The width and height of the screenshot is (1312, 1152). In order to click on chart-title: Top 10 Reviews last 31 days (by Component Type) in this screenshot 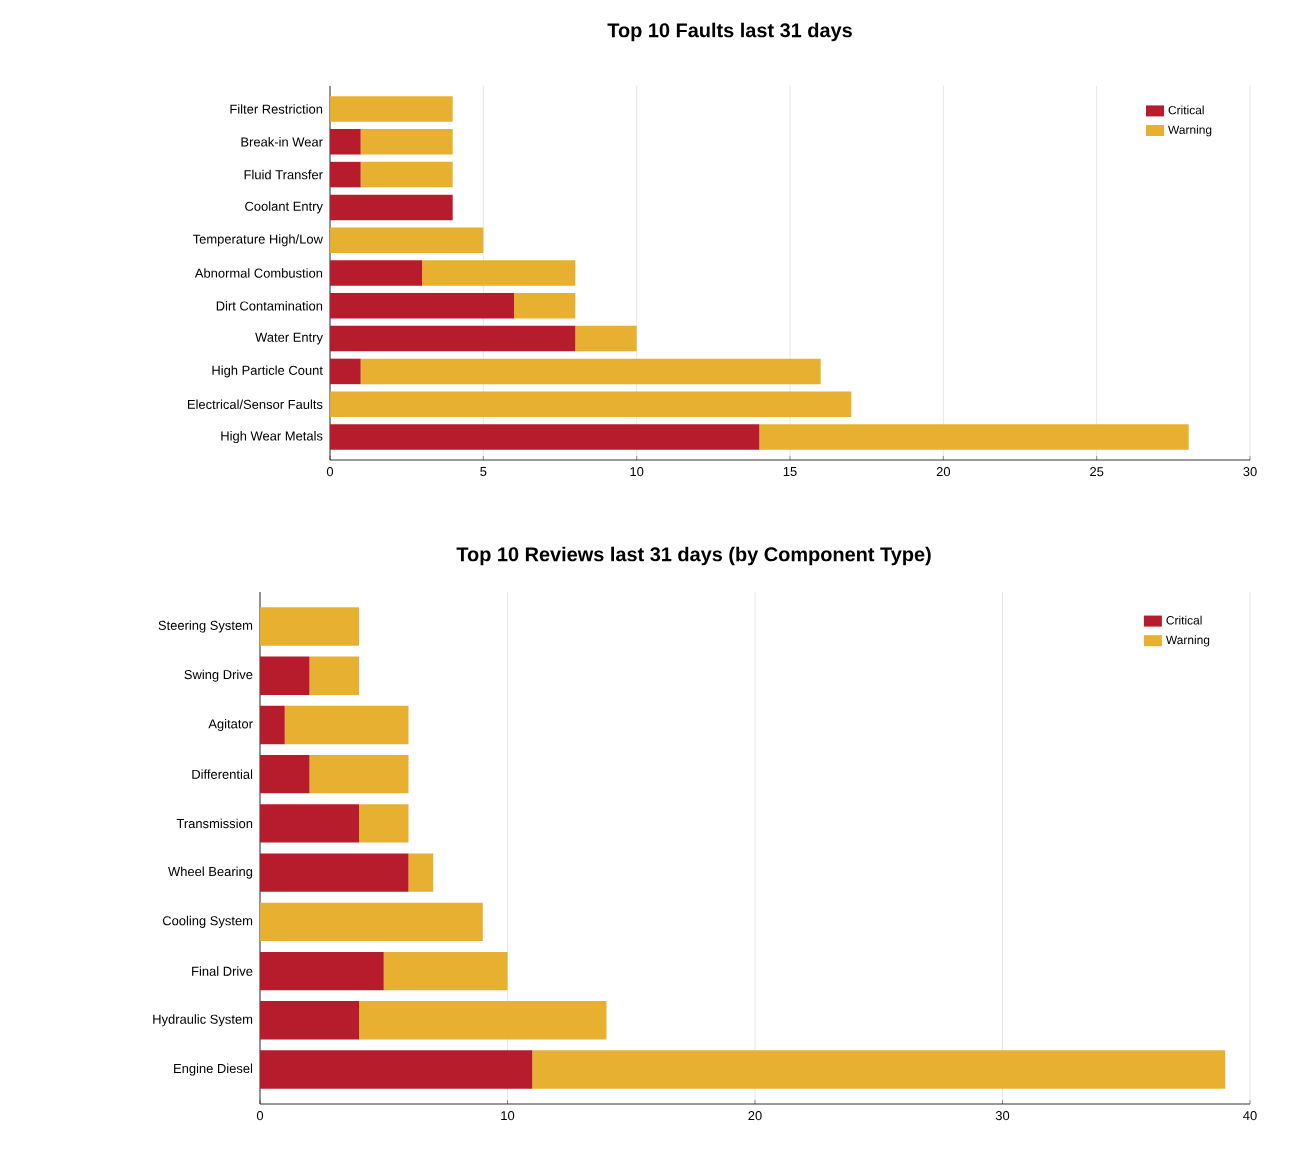, I will do `click(693, 556)`.